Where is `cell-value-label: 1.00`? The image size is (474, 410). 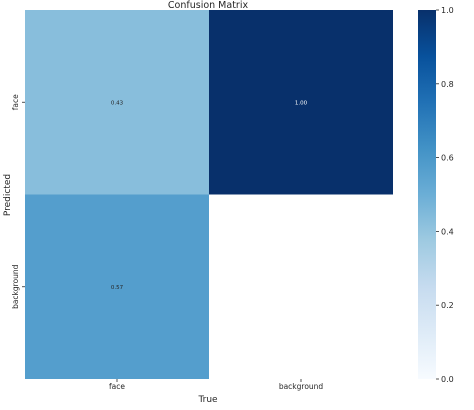 cell-value-label: 1.00 is located at coordinates (301, 103).